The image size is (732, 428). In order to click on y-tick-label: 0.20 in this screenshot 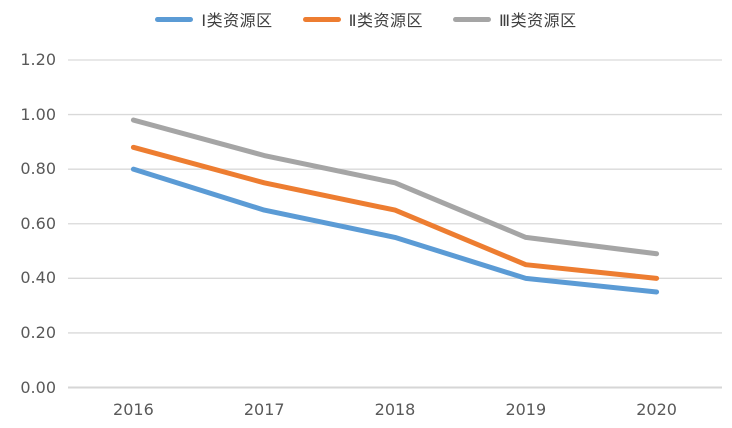, I will do `click(38, 332)`.